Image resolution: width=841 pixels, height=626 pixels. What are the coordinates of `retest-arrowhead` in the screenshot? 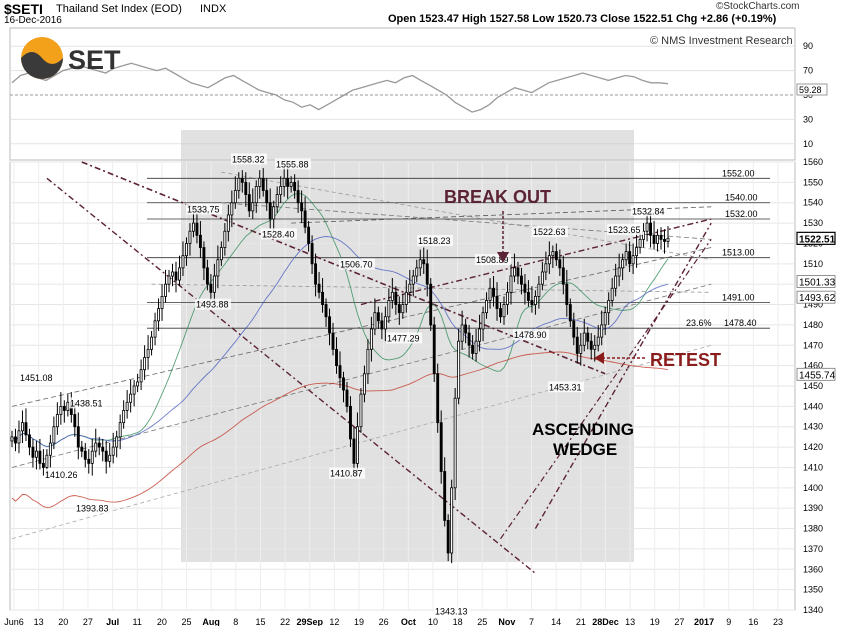 It's located at (599, 358).